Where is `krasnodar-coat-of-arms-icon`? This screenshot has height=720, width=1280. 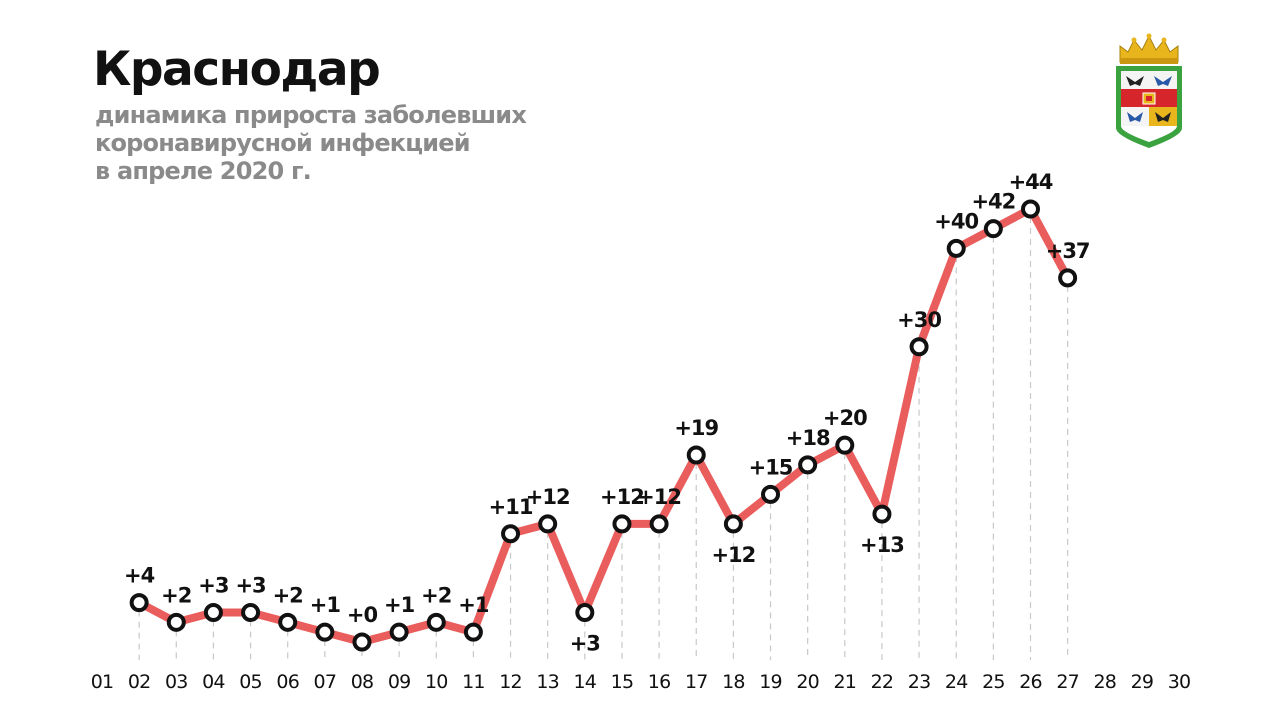 krasnodar-coat-of-arms-icon is located at coordinates (1149, 90).